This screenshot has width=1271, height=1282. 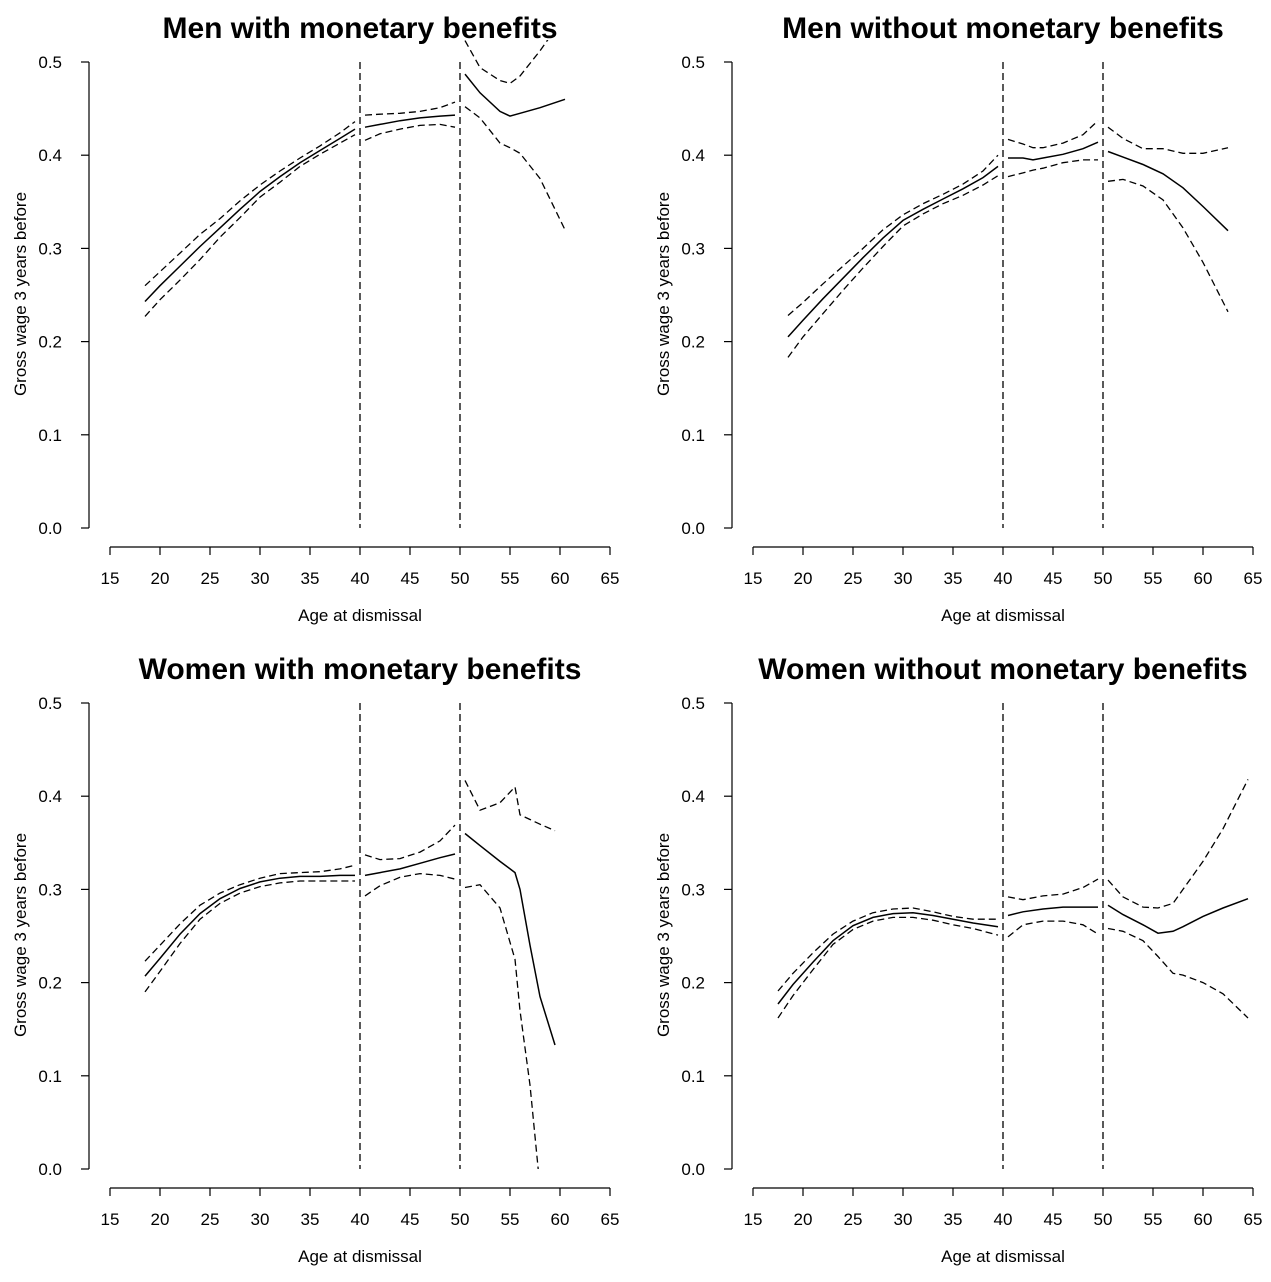 I want to click on x-tick-label: 35, so click(x=953, y=578).